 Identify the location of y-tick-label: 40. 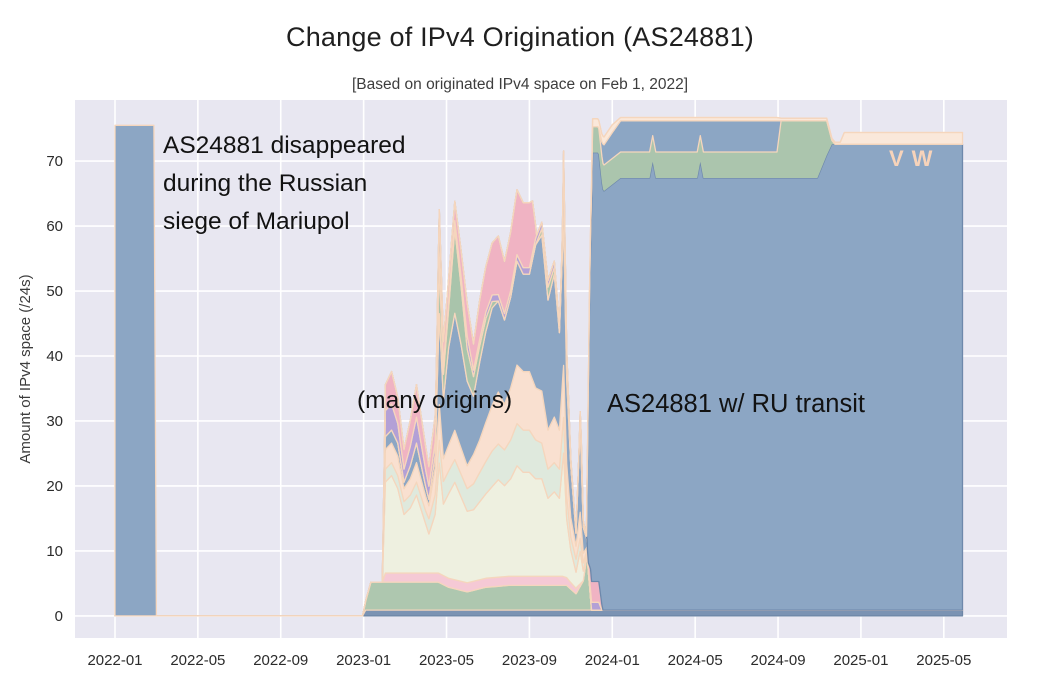
(54, 356).